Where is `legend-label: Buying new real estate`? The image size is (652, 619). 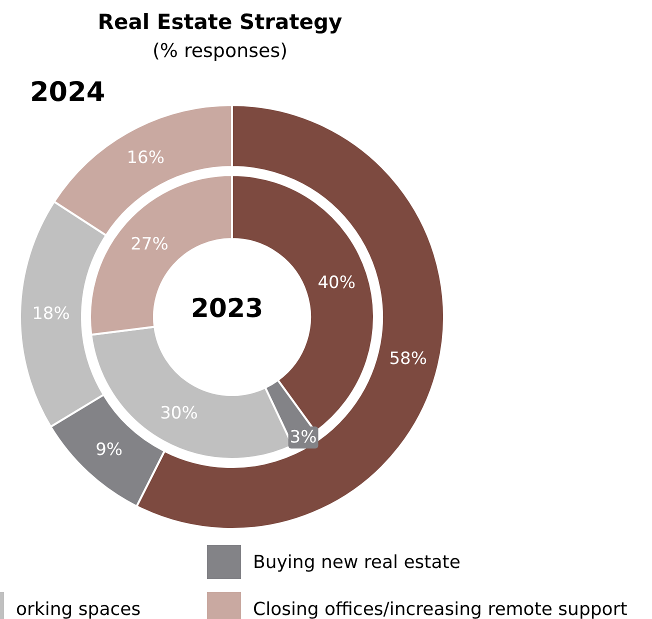
legend-label: Buying new real estate is located at coordinates (356, 562).